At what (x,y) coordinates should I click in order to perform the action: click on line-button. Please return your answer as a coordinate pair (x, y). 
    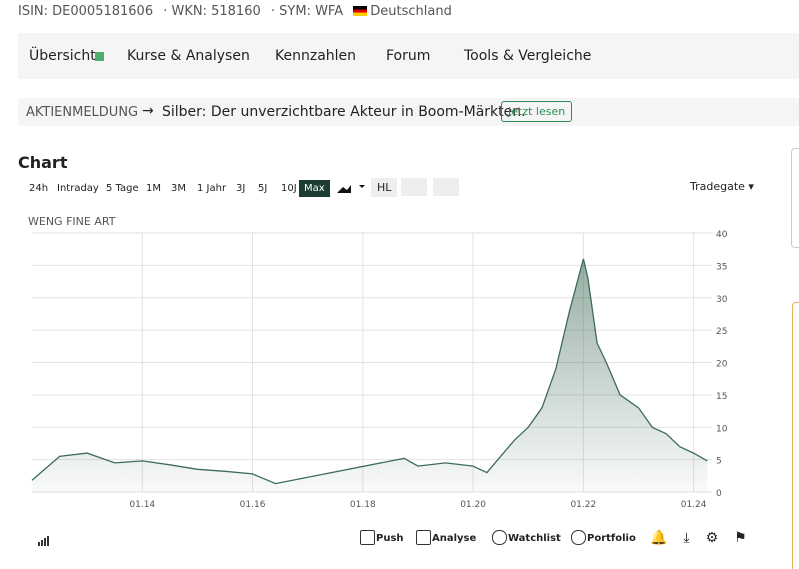
    Looking at the image, I should click on (446, 187).